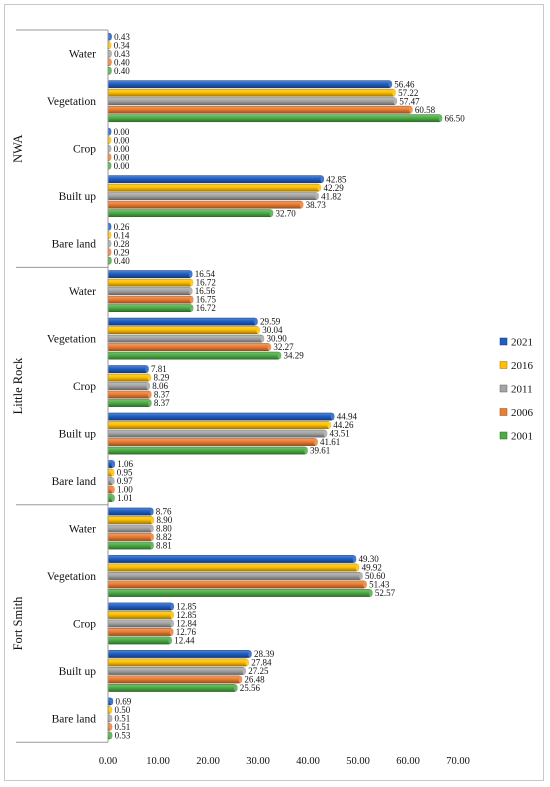 The width and height of the screenshot is (550, 787). Describe the element at coordinates (164, 546) in the screenshot. I see `value-label: 8.81` at that location.